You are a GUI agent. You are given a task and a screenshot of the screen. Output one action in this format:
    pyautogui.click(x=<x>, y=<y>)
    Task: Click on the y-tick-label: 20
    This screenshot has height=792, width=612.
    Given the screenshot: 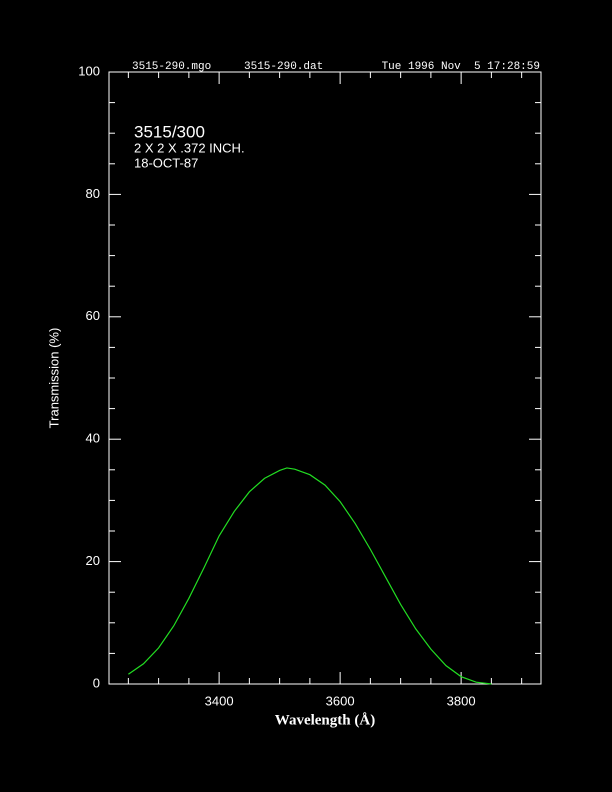 What is the action you would take?
    pyautogui.click(x=93, y=560)
    